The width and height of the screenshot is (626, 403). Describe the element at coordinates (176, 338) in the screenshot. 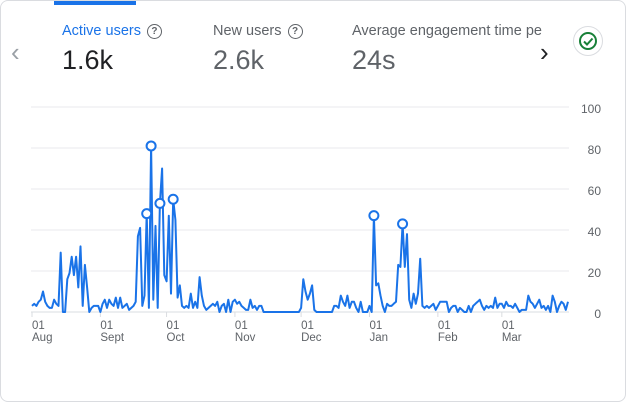

I see `x-tick-month: Oct` at that location.